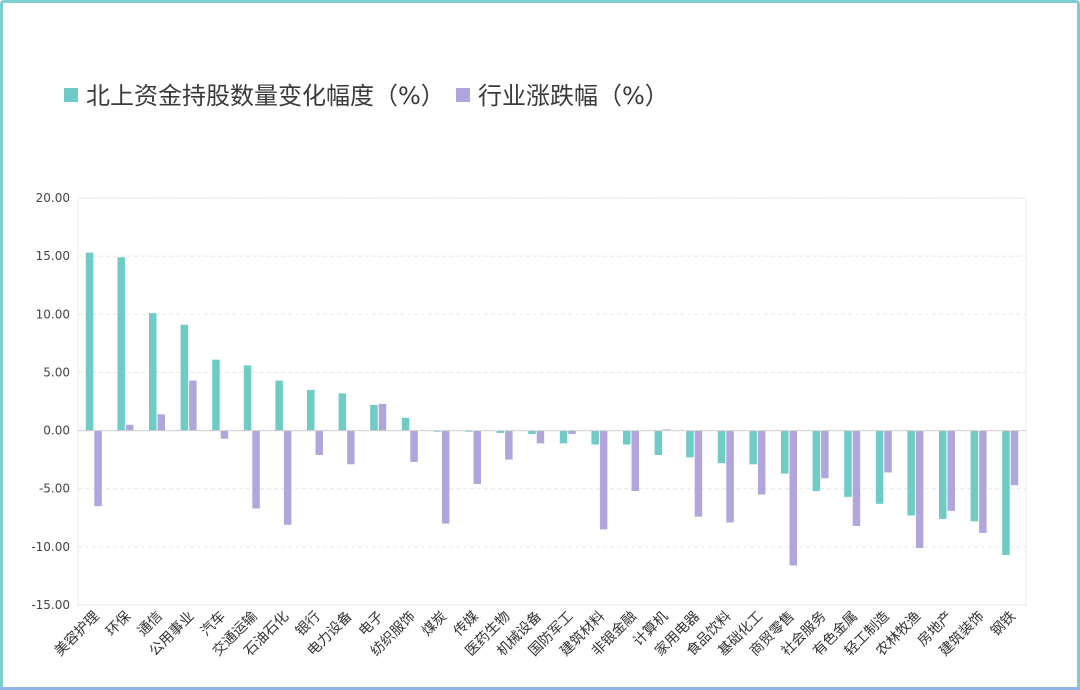 This screenshot has width=1080, height=690. What do you see at coordinates (50, 401) in the screenshot?
I see `y-axis: 20.00 15.00 10.00 5.00 0.00 -5.00 -10.00 -15.00` at bounding box center [50, 401].